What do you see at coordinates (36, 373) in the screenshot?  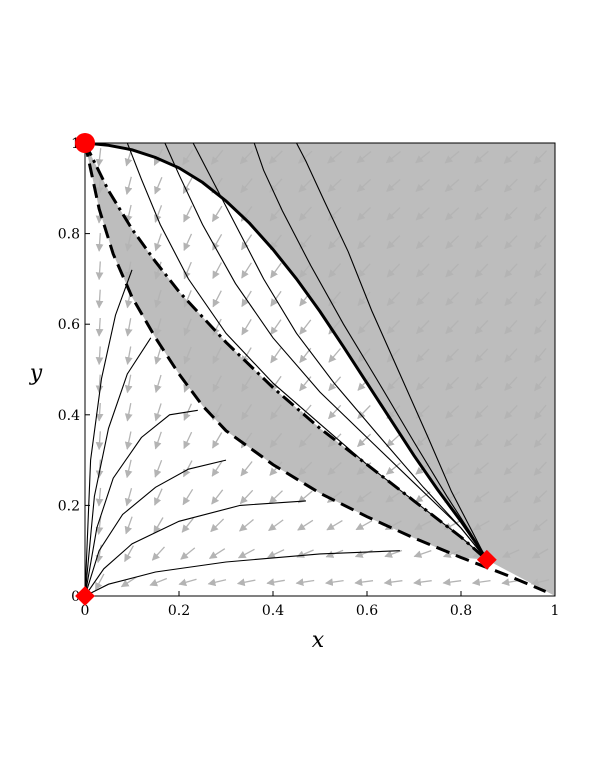 I see `y-axis-title: y` at bounding box center [36, 373].